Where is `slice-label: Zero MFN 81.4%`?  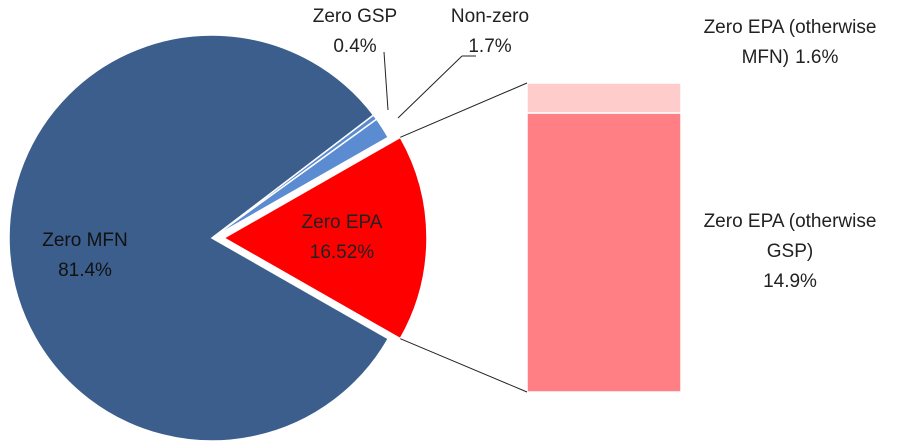
slice-label: Zero MFN 81.4% is located at coordinates (85, 256).